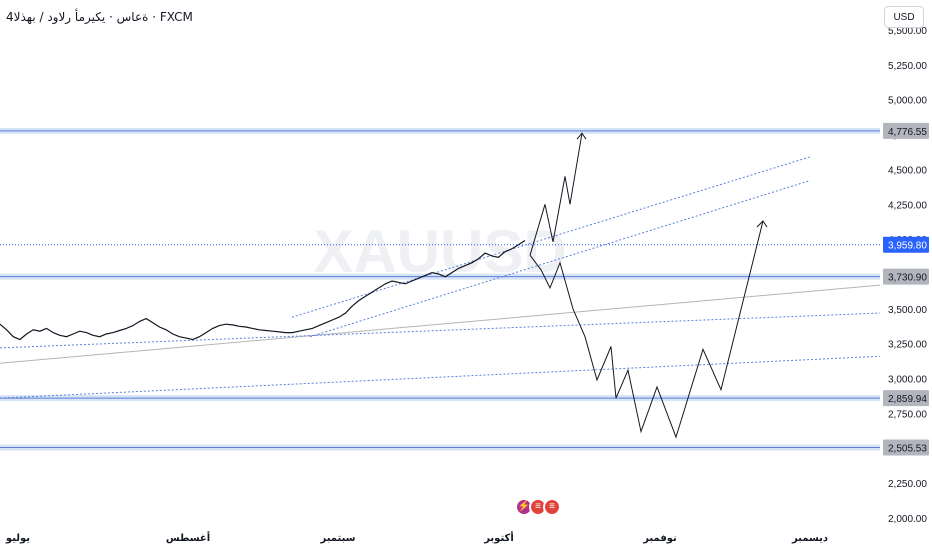 This screenshot has width=932, height=550. I want to click on price-tick-label: 3,000.00, so click(907, 380).